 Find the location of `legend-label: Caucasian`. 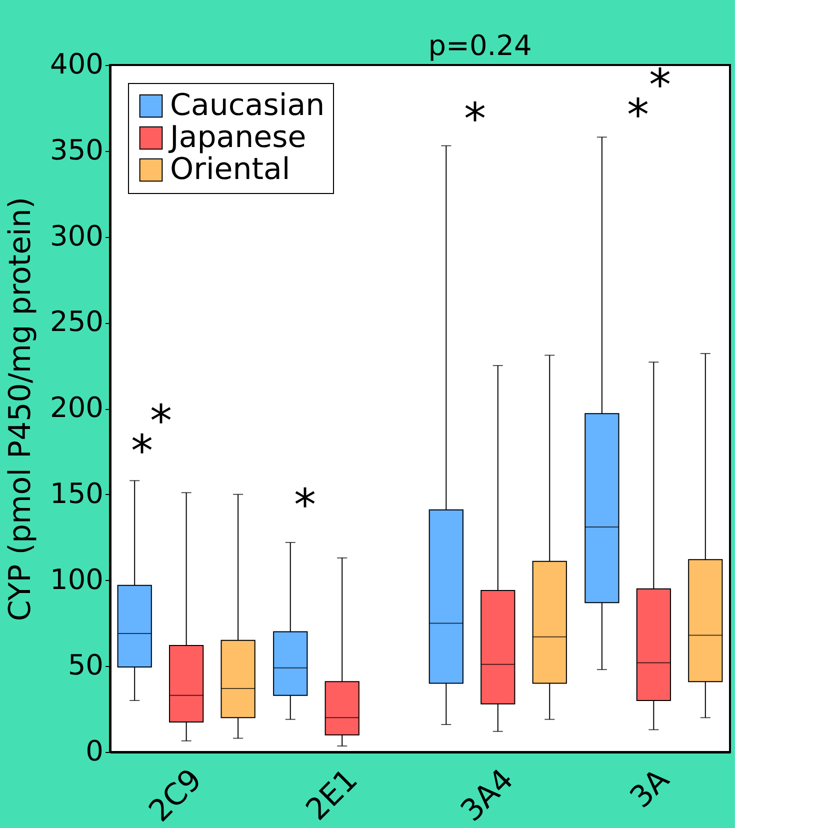

legend-label: Caucasian is located at coordinates (247, 105).